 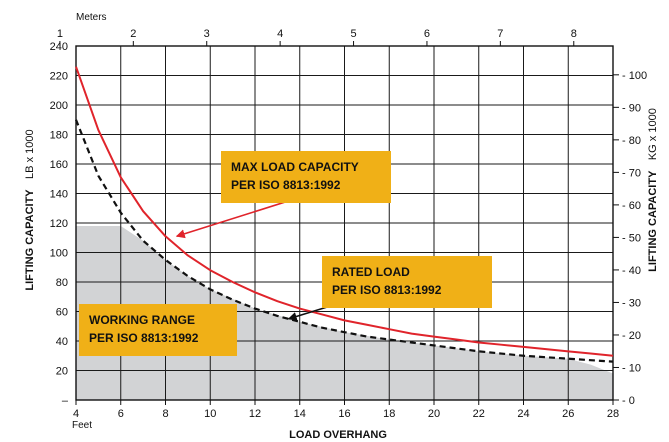 What do you see at coordinates (631, 368) in the screenshot?
I see `y2-tick-label: - 10` at bounding box center [631, 368].